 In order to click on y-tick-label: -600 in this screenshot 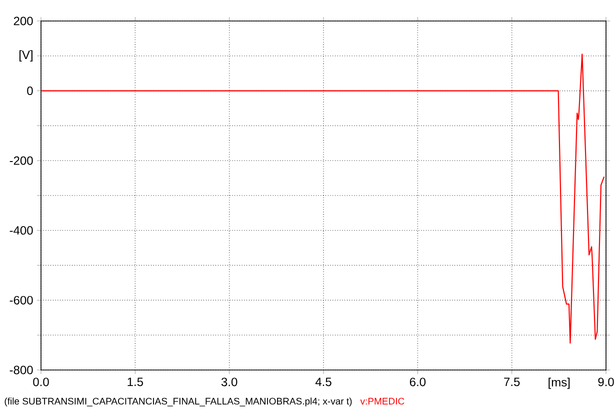, I will do `click(21, 300)`.